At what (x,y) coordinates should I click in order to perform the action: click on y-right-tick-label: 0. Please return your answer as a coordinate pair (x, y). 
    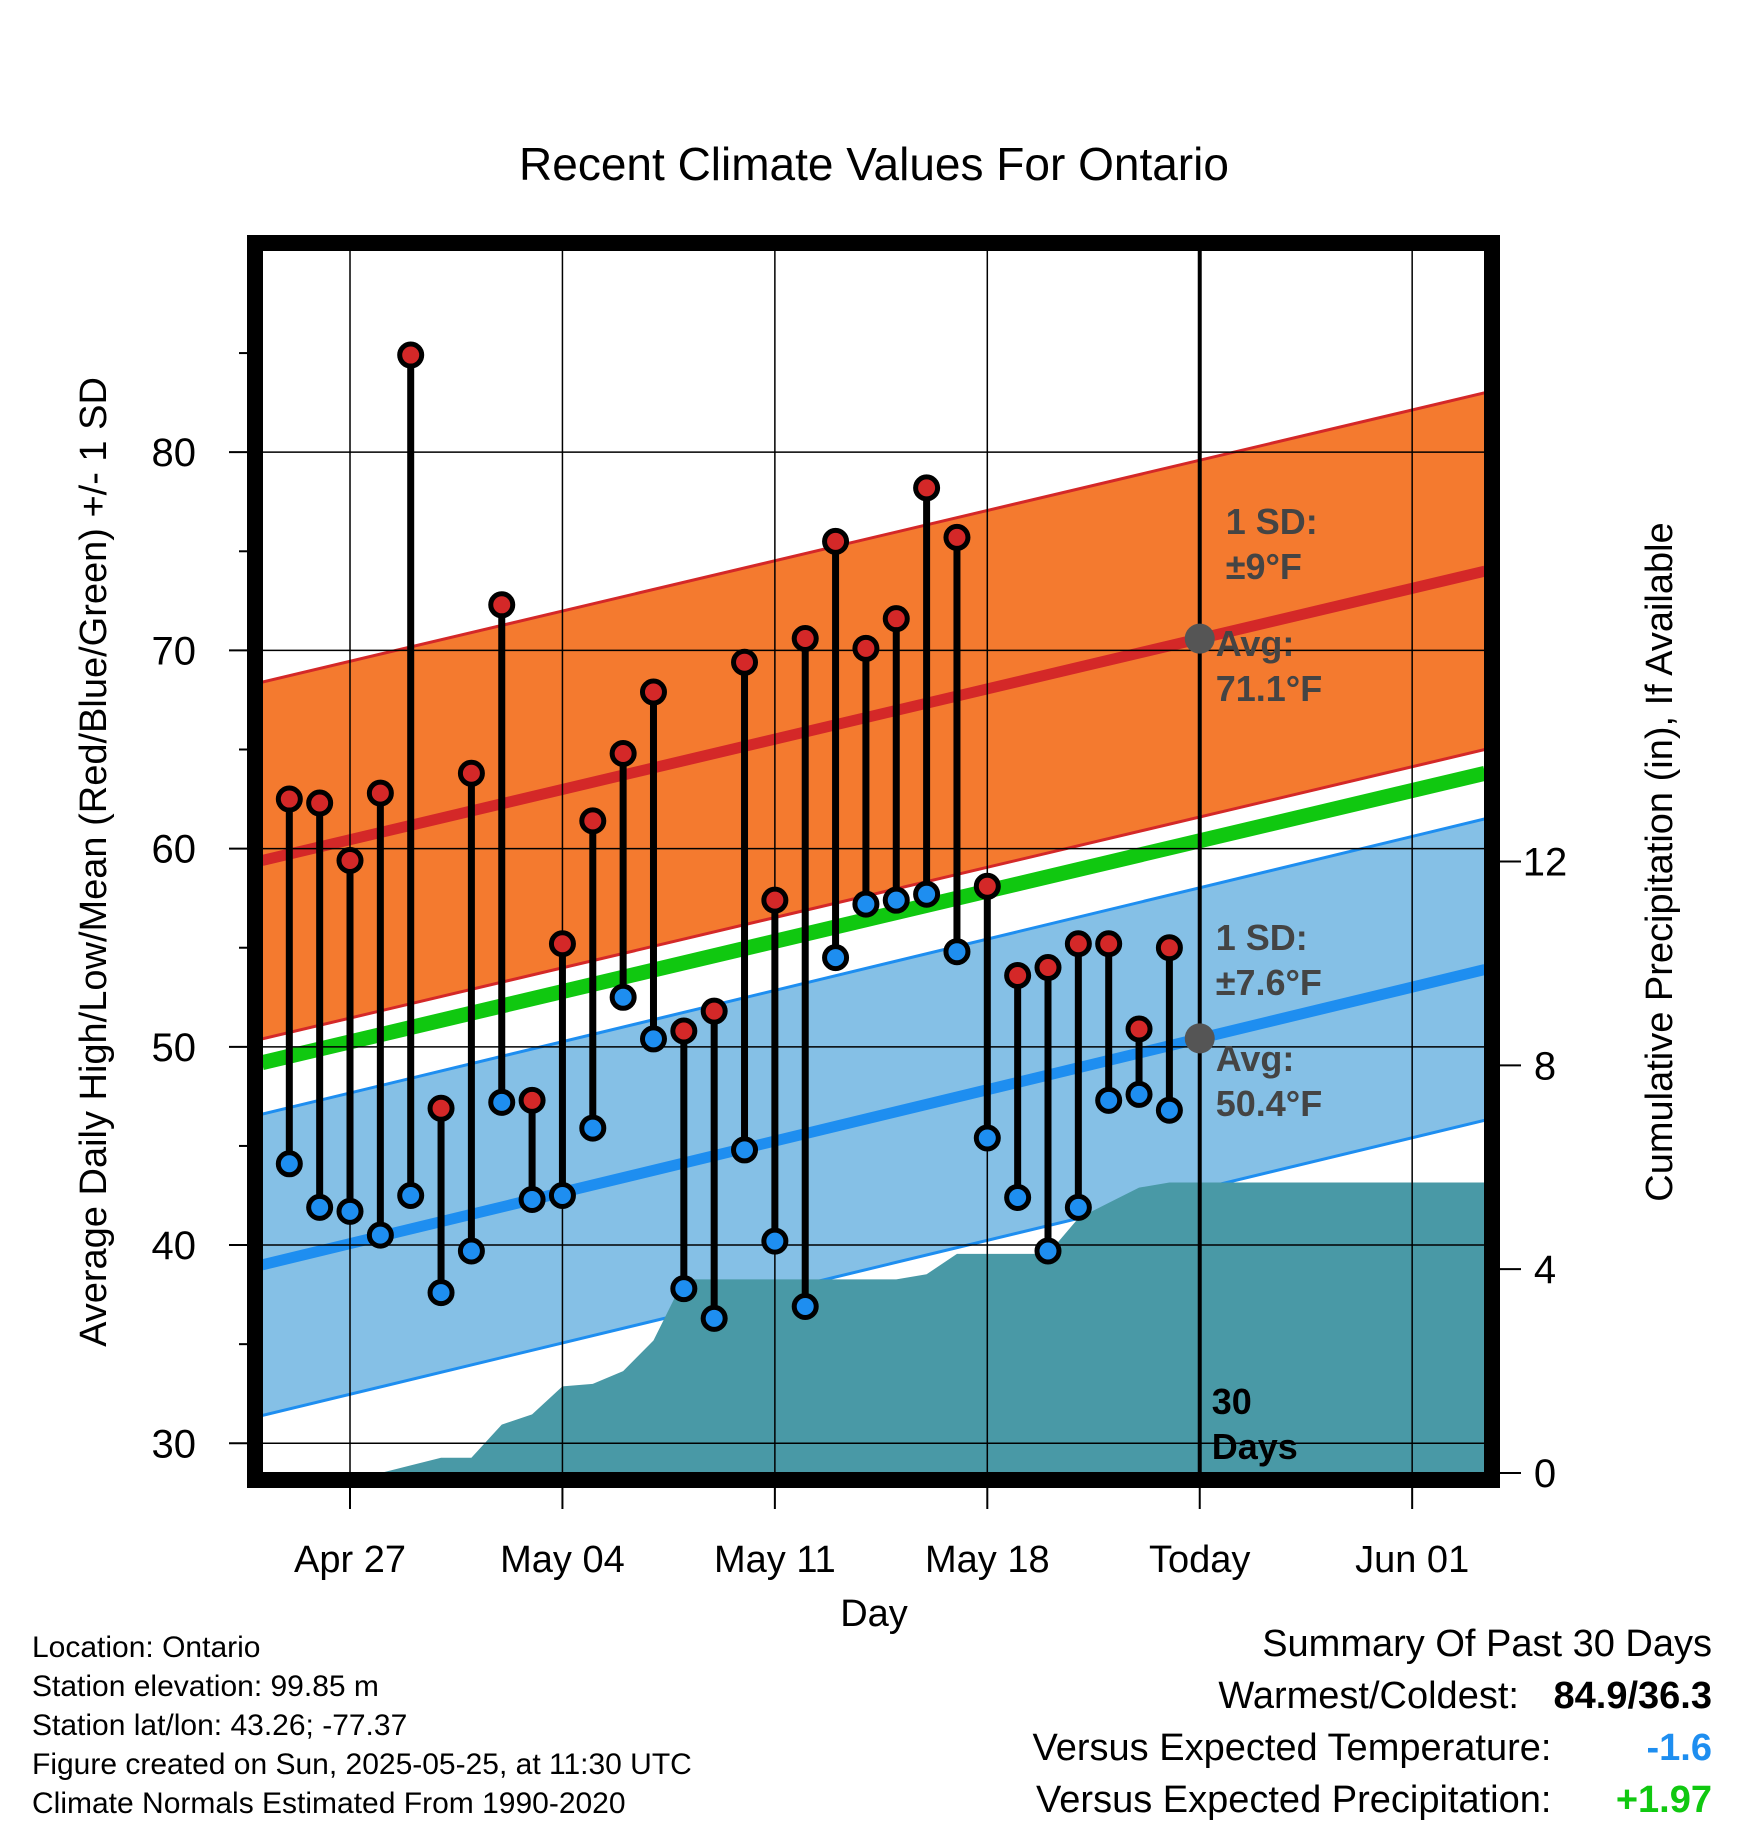
    Looking at the image, I should click on (1545, 1474).